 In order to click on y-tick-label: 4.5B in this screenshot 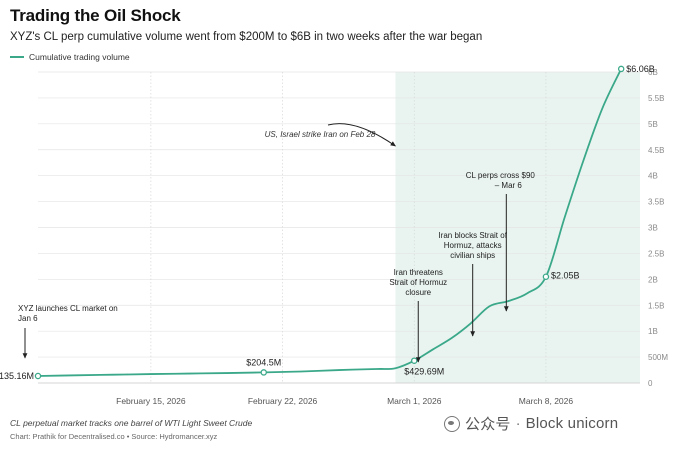, I will do `click(656, 150)`.